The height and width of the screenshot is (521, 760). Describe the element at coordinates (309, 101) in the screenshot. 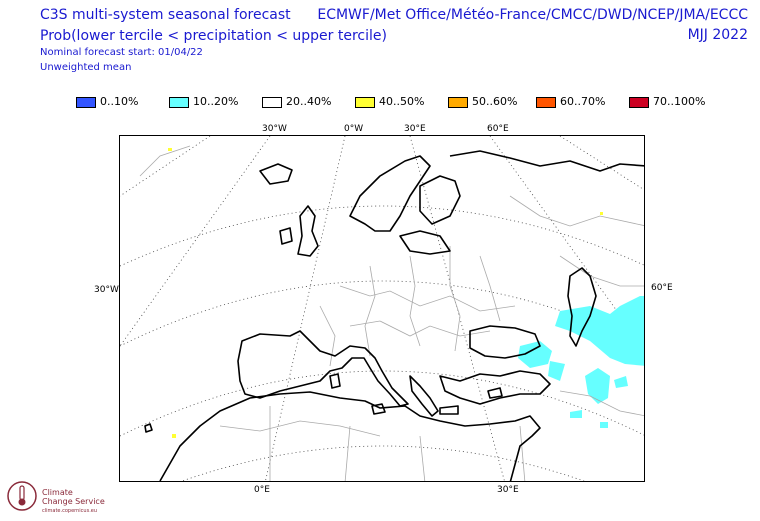

I see `legend-label: 20..40%` at that location.